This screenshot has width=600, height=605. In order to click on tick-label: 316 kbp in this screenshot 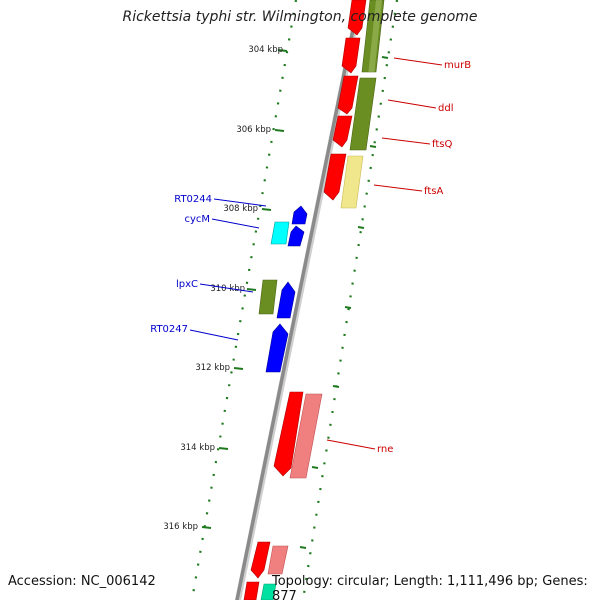, I will do `click(180, 527)`.